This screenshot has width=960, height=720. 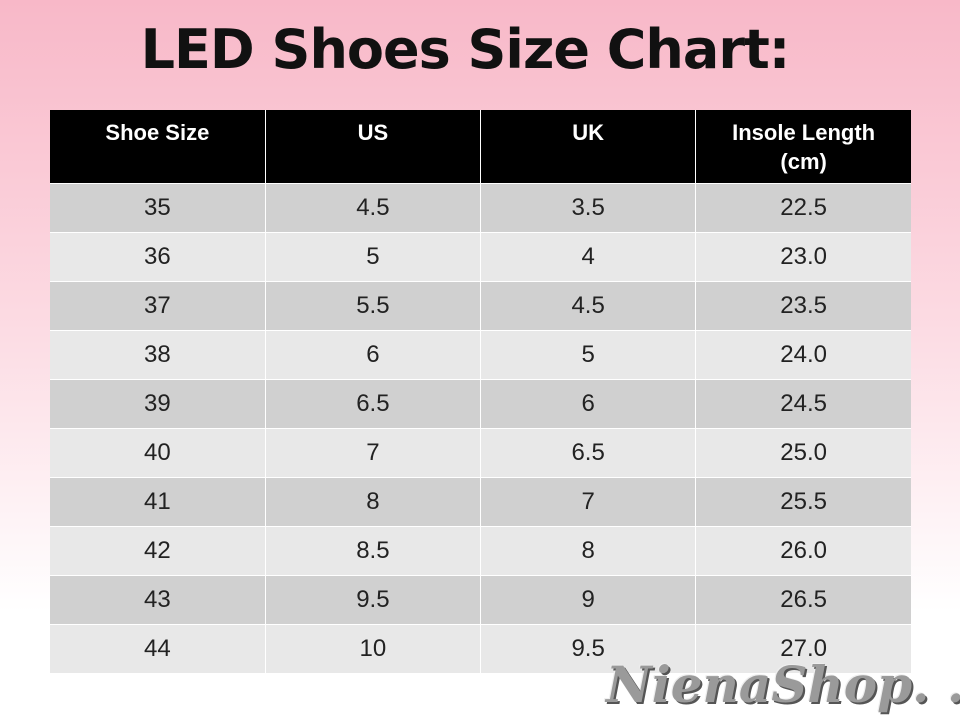 I want to click on column-header: Shoe Size, so click(x=158, y=146).